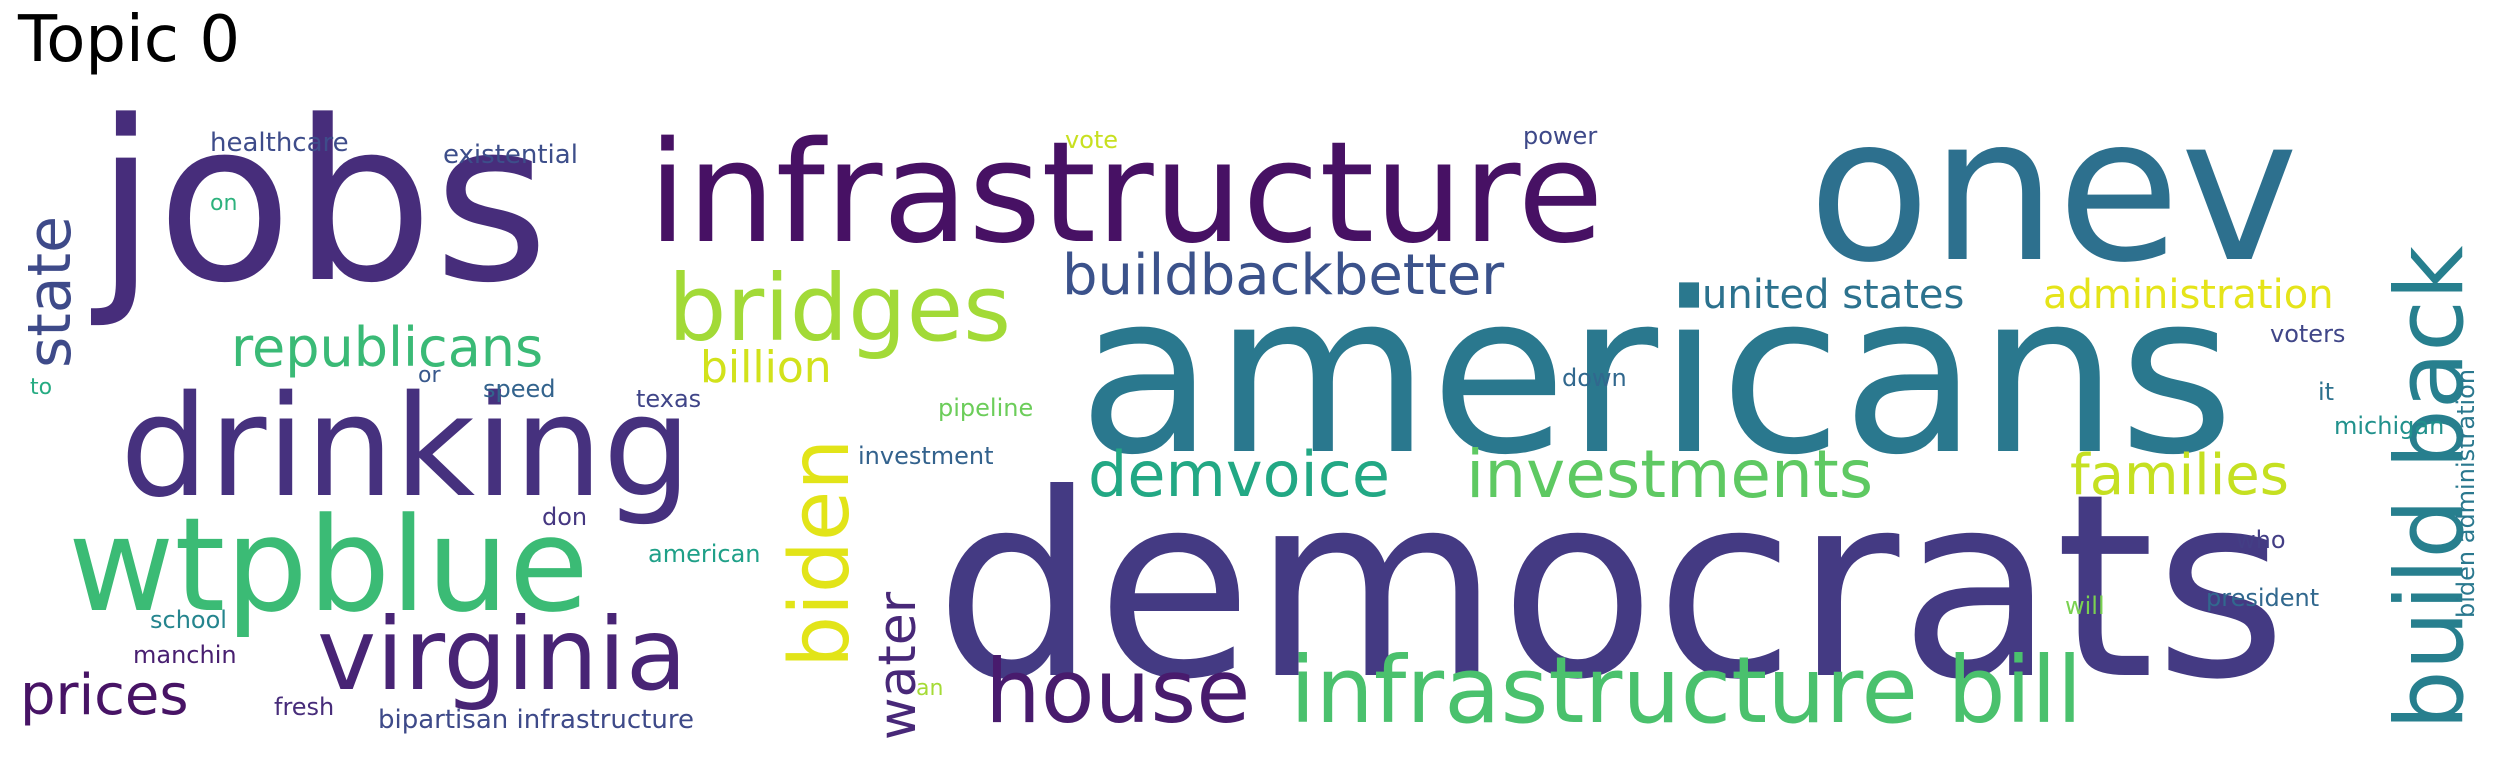 This screenshot has height=764, width=2504. What do you see at coordinates (2326, 392) in the screenshot?
I see `word-it: it` at bounding box center [2326, 392].